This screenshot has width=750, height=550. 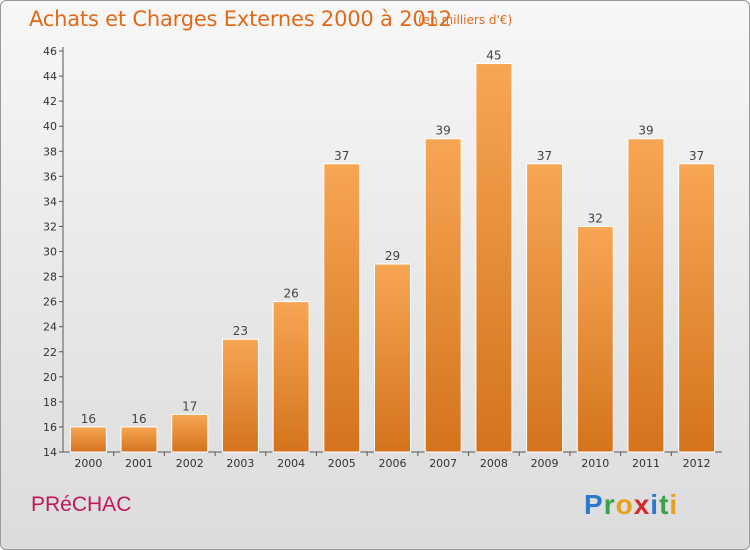 What do you see at coordinates (189, 406) in the screenshot?
I see `data-label: 17` at bounding box center [189, 406].